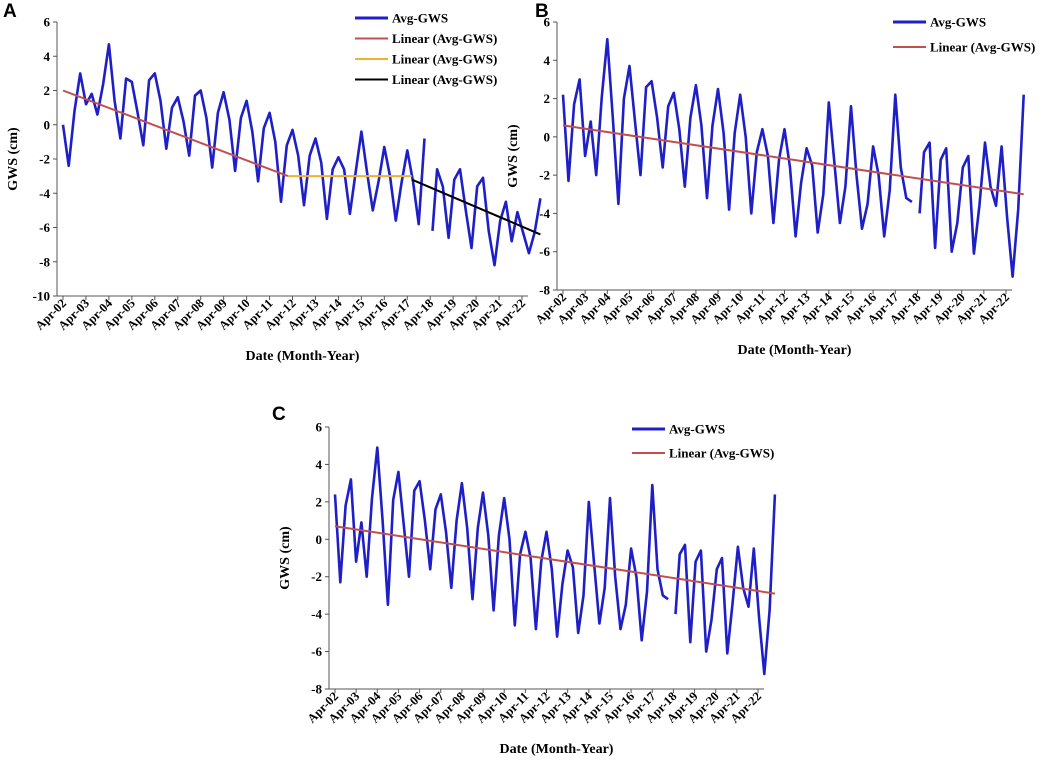 The width and height of the screenshot is (1052, 766). Describe the element at coordinates (316, 689) in the screenshot. I see `chart-c-ytick-label: -8` at that location.